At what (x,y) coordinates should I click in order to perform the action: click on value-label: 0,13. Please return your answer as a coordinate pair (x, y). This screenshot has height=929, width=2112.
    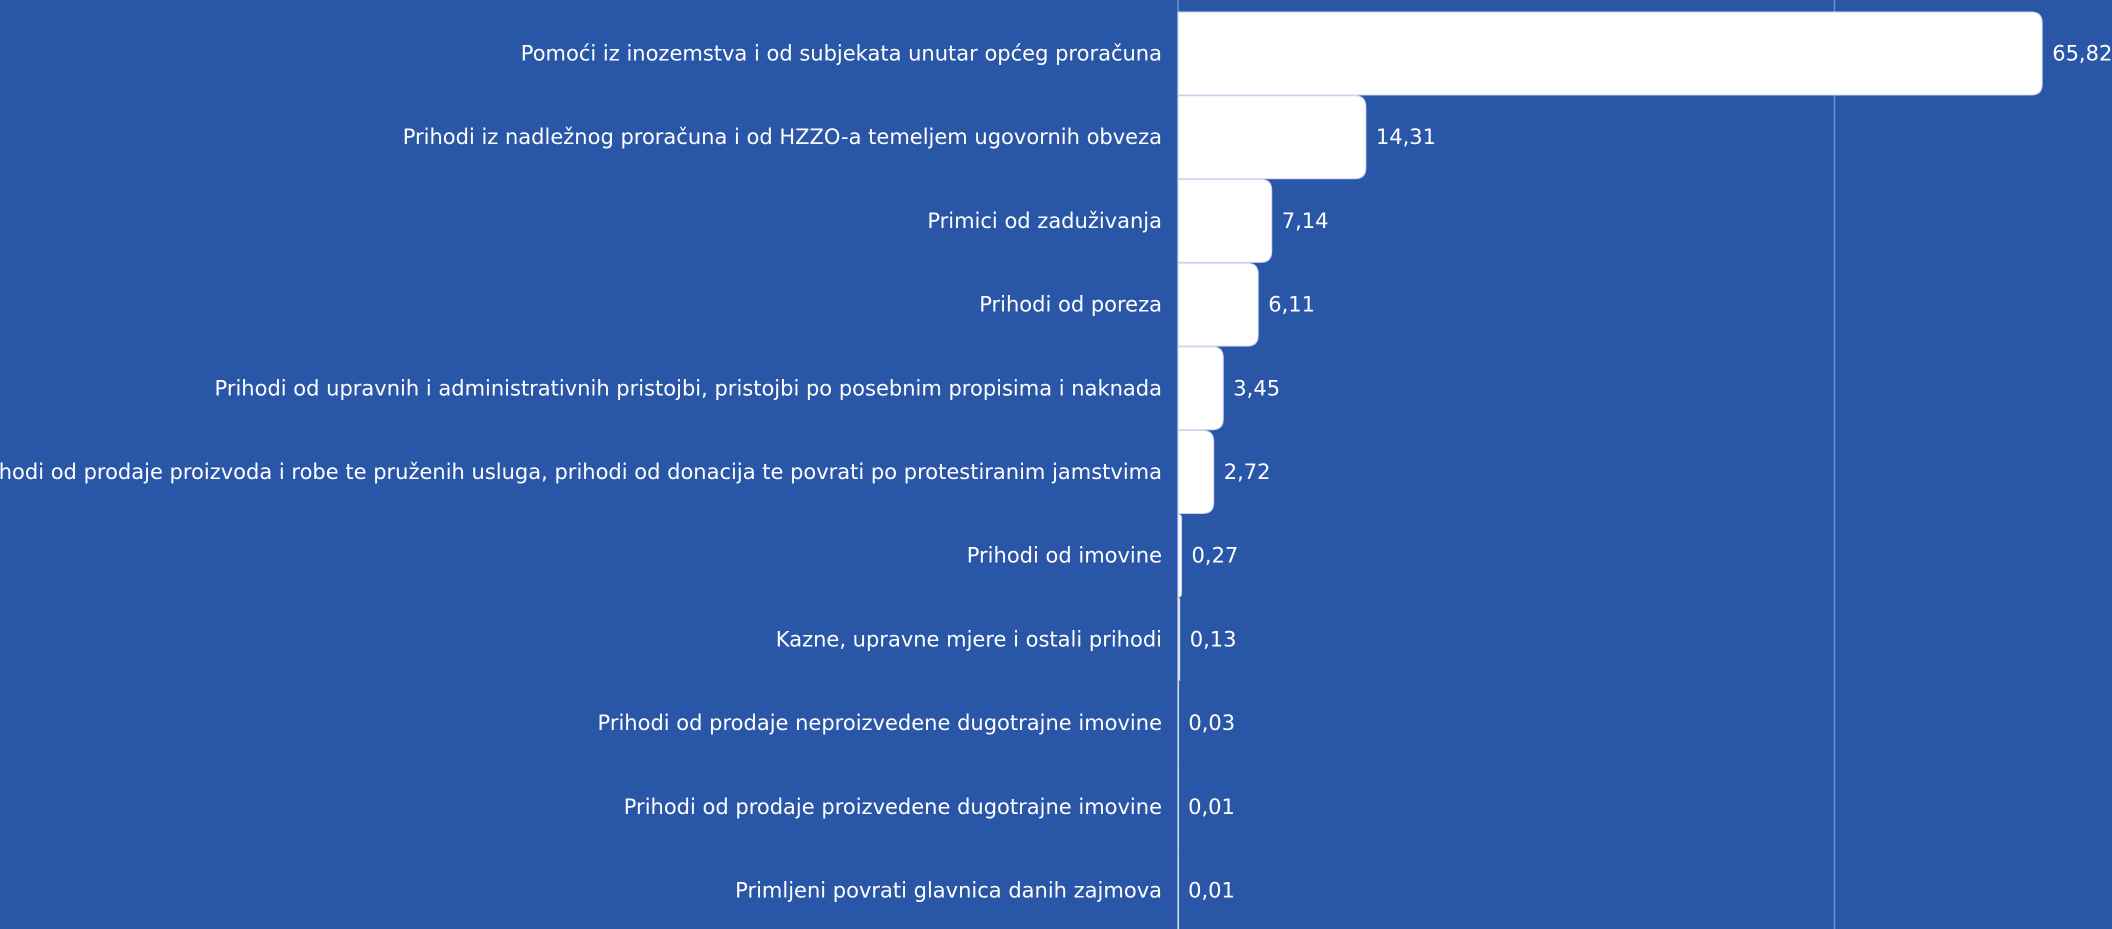
    Looking at the image, I should click on (1213, 639).